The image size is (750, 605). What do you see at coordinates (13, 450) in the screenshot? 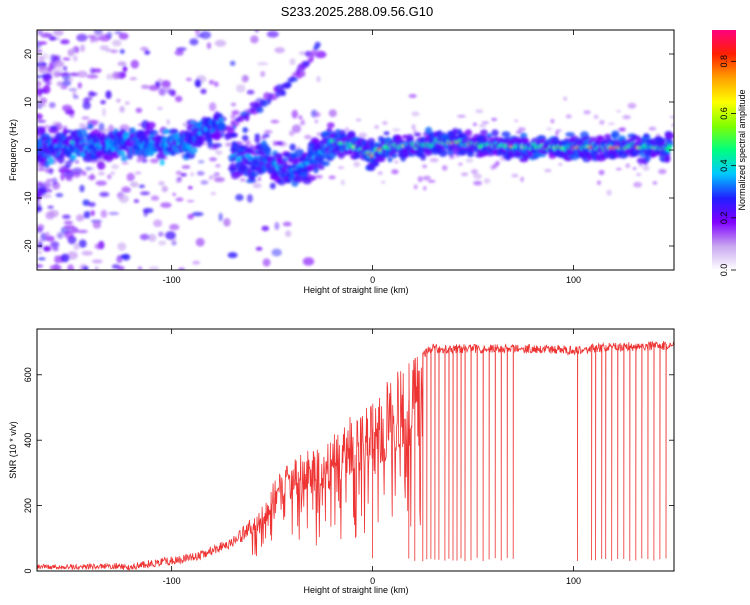
I see `snr-y-label: SNR (10 * v/v)` at bounding box center [13, 450].